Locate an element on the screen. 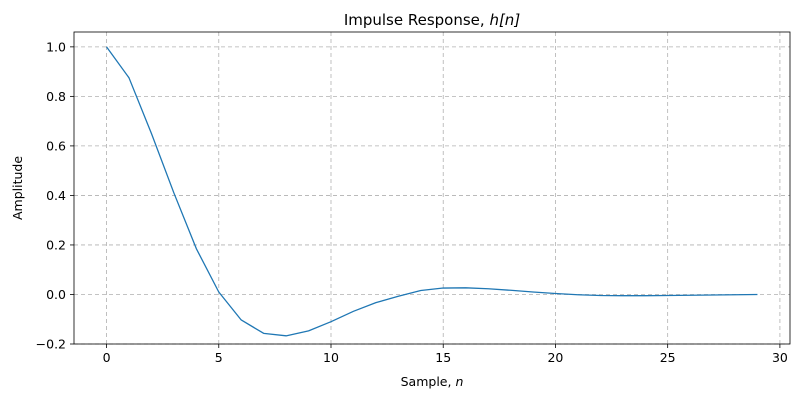  x-axis-ticks: 0 5 10 15 20 25 30 is located at coordinates (445, 354).